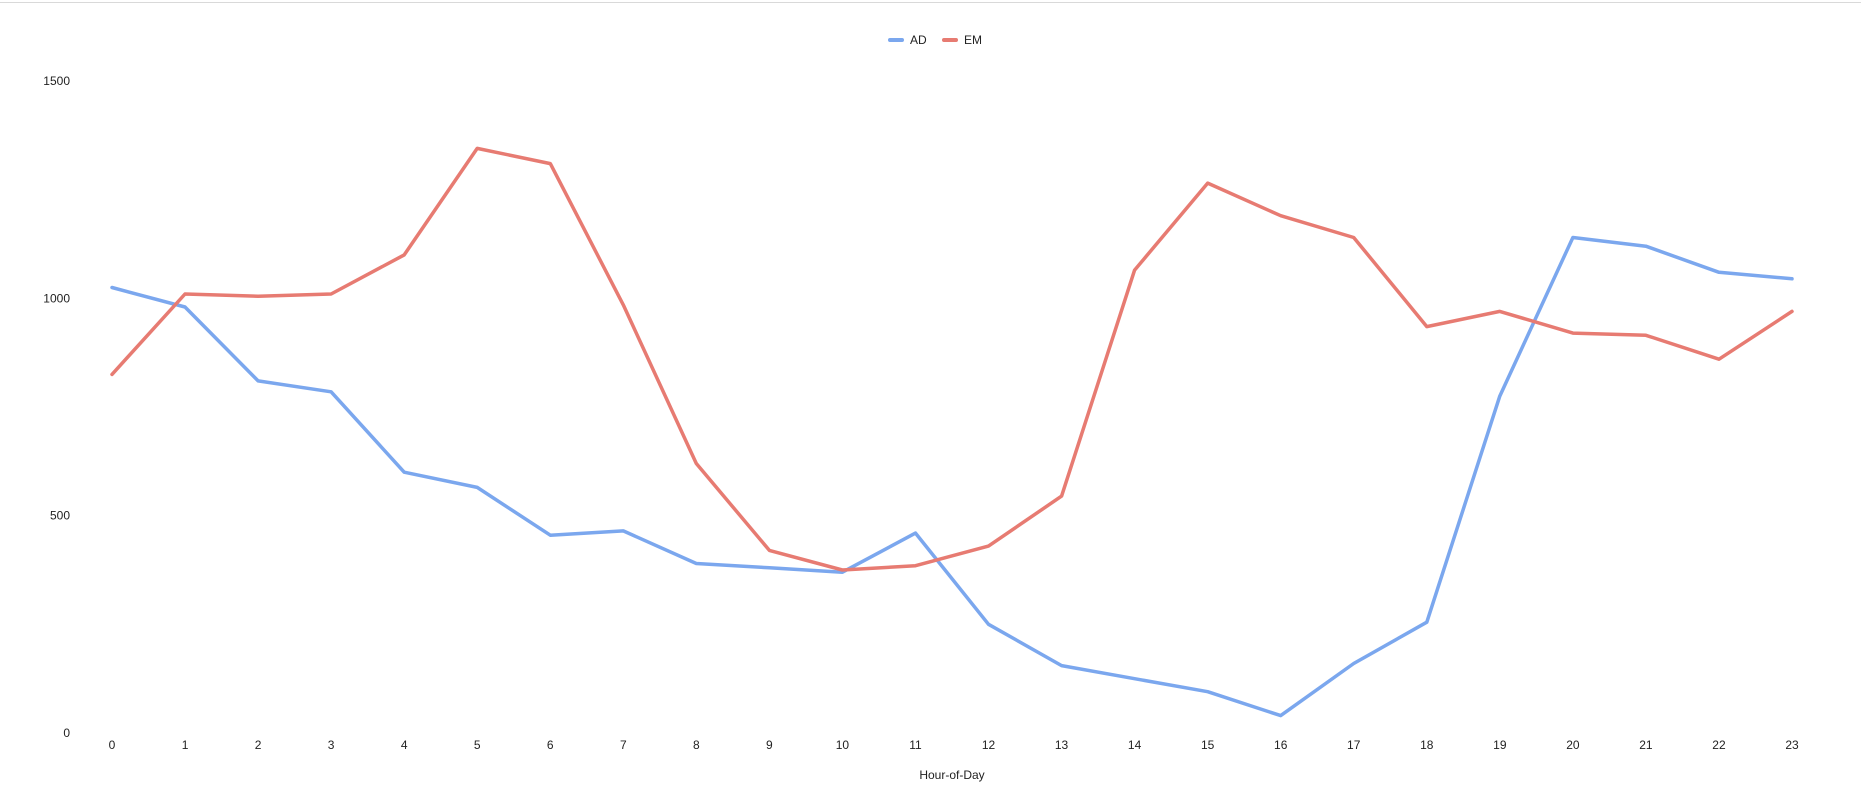 The image size is (1861, 792). I want to click on x-tick-label: 13, so click(1062, 745).